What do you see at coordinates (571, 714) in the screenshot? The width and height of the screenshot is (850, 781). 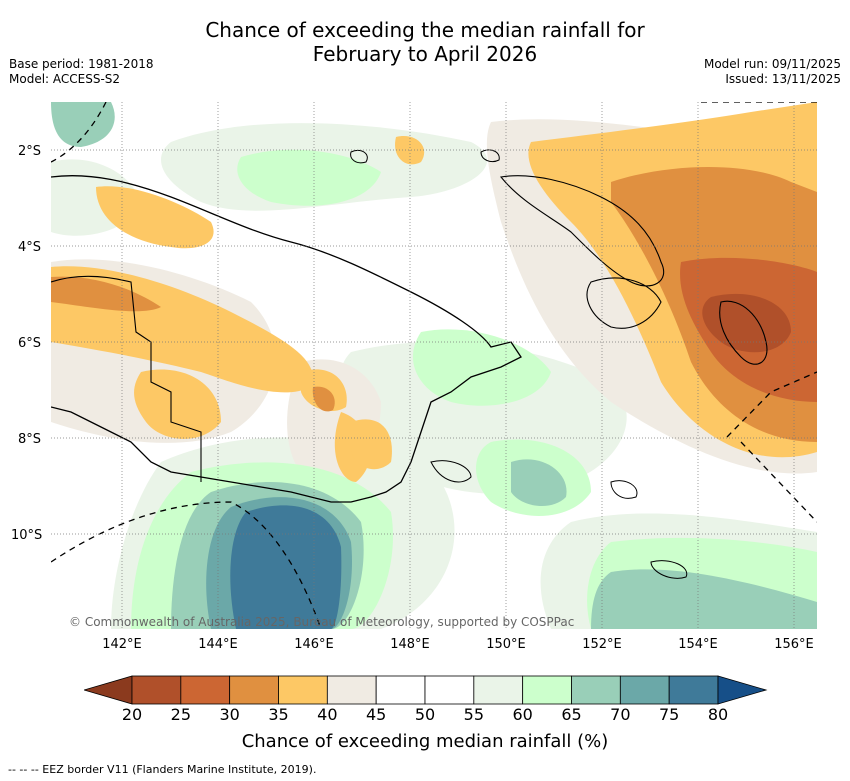 I see `colorbar-tick-label: 65` at bounding box center [571, 714].